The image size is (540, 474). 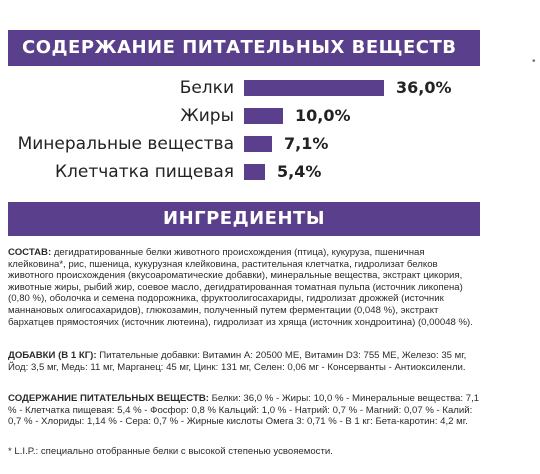 I want to click on side-mark: •, so click(x=534, y=61).